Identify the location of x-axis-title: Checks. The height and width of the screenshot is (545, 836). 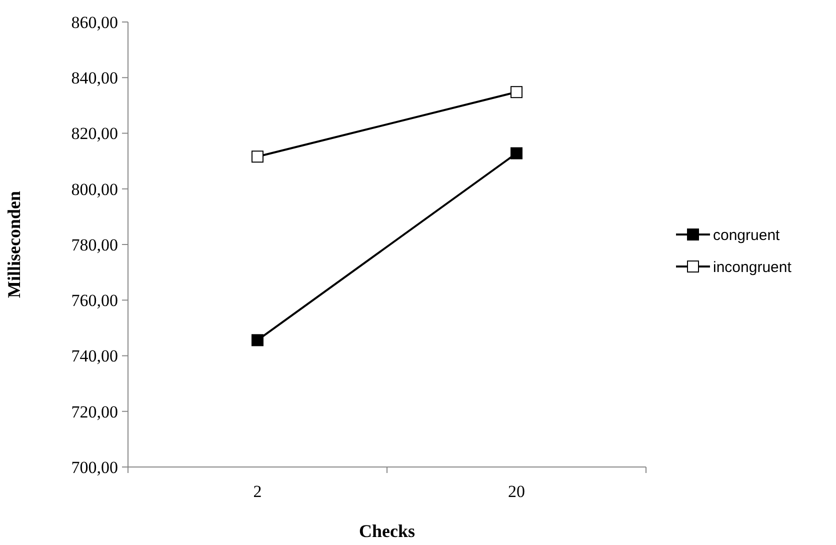
(387, 531).